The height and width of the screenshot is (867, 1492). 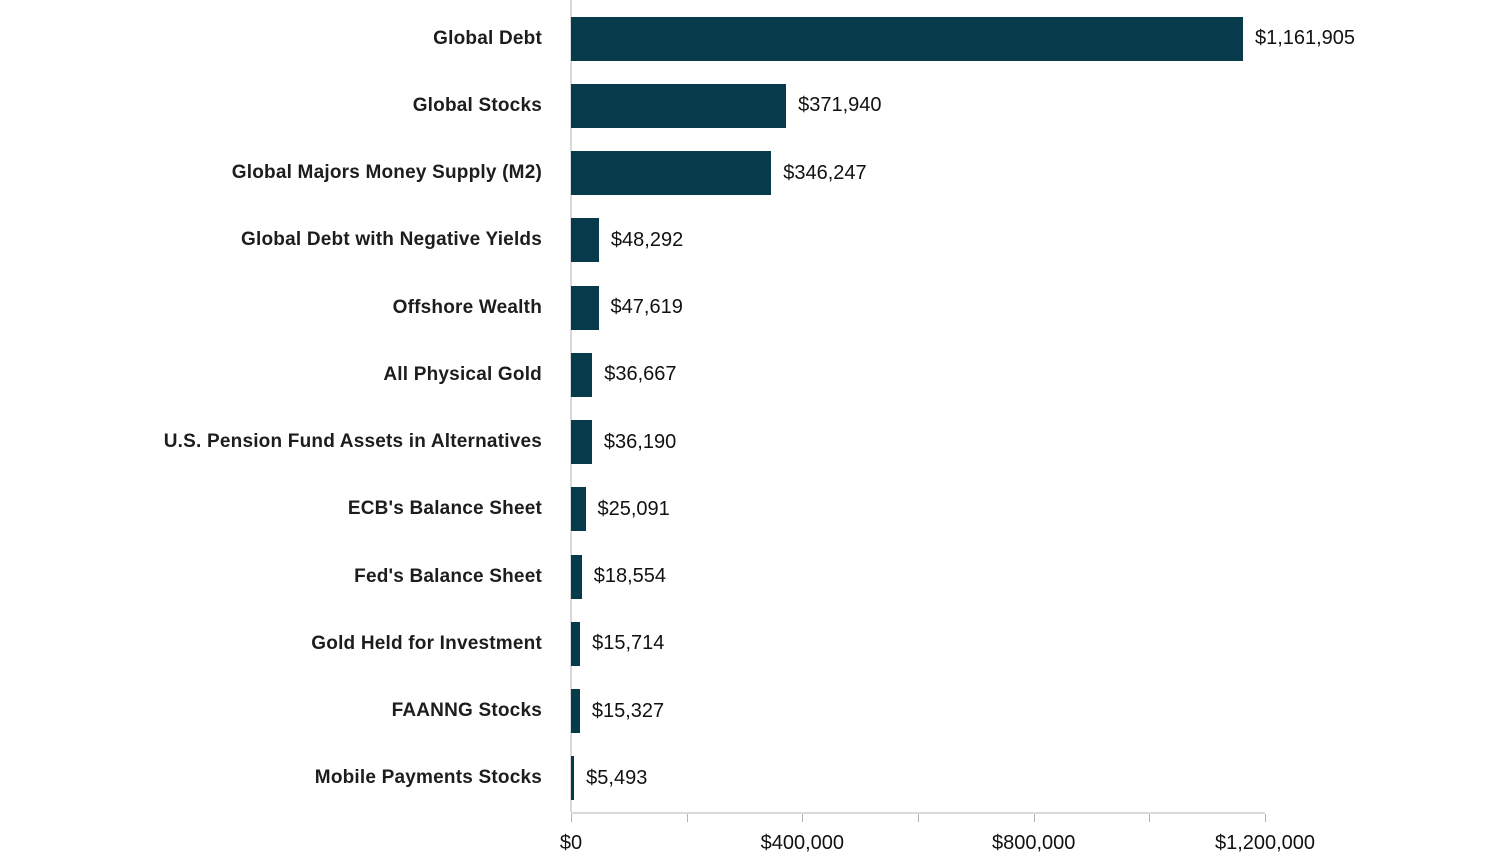 I want to click on bar-area: $15,327, so click(x=1031, y=711).